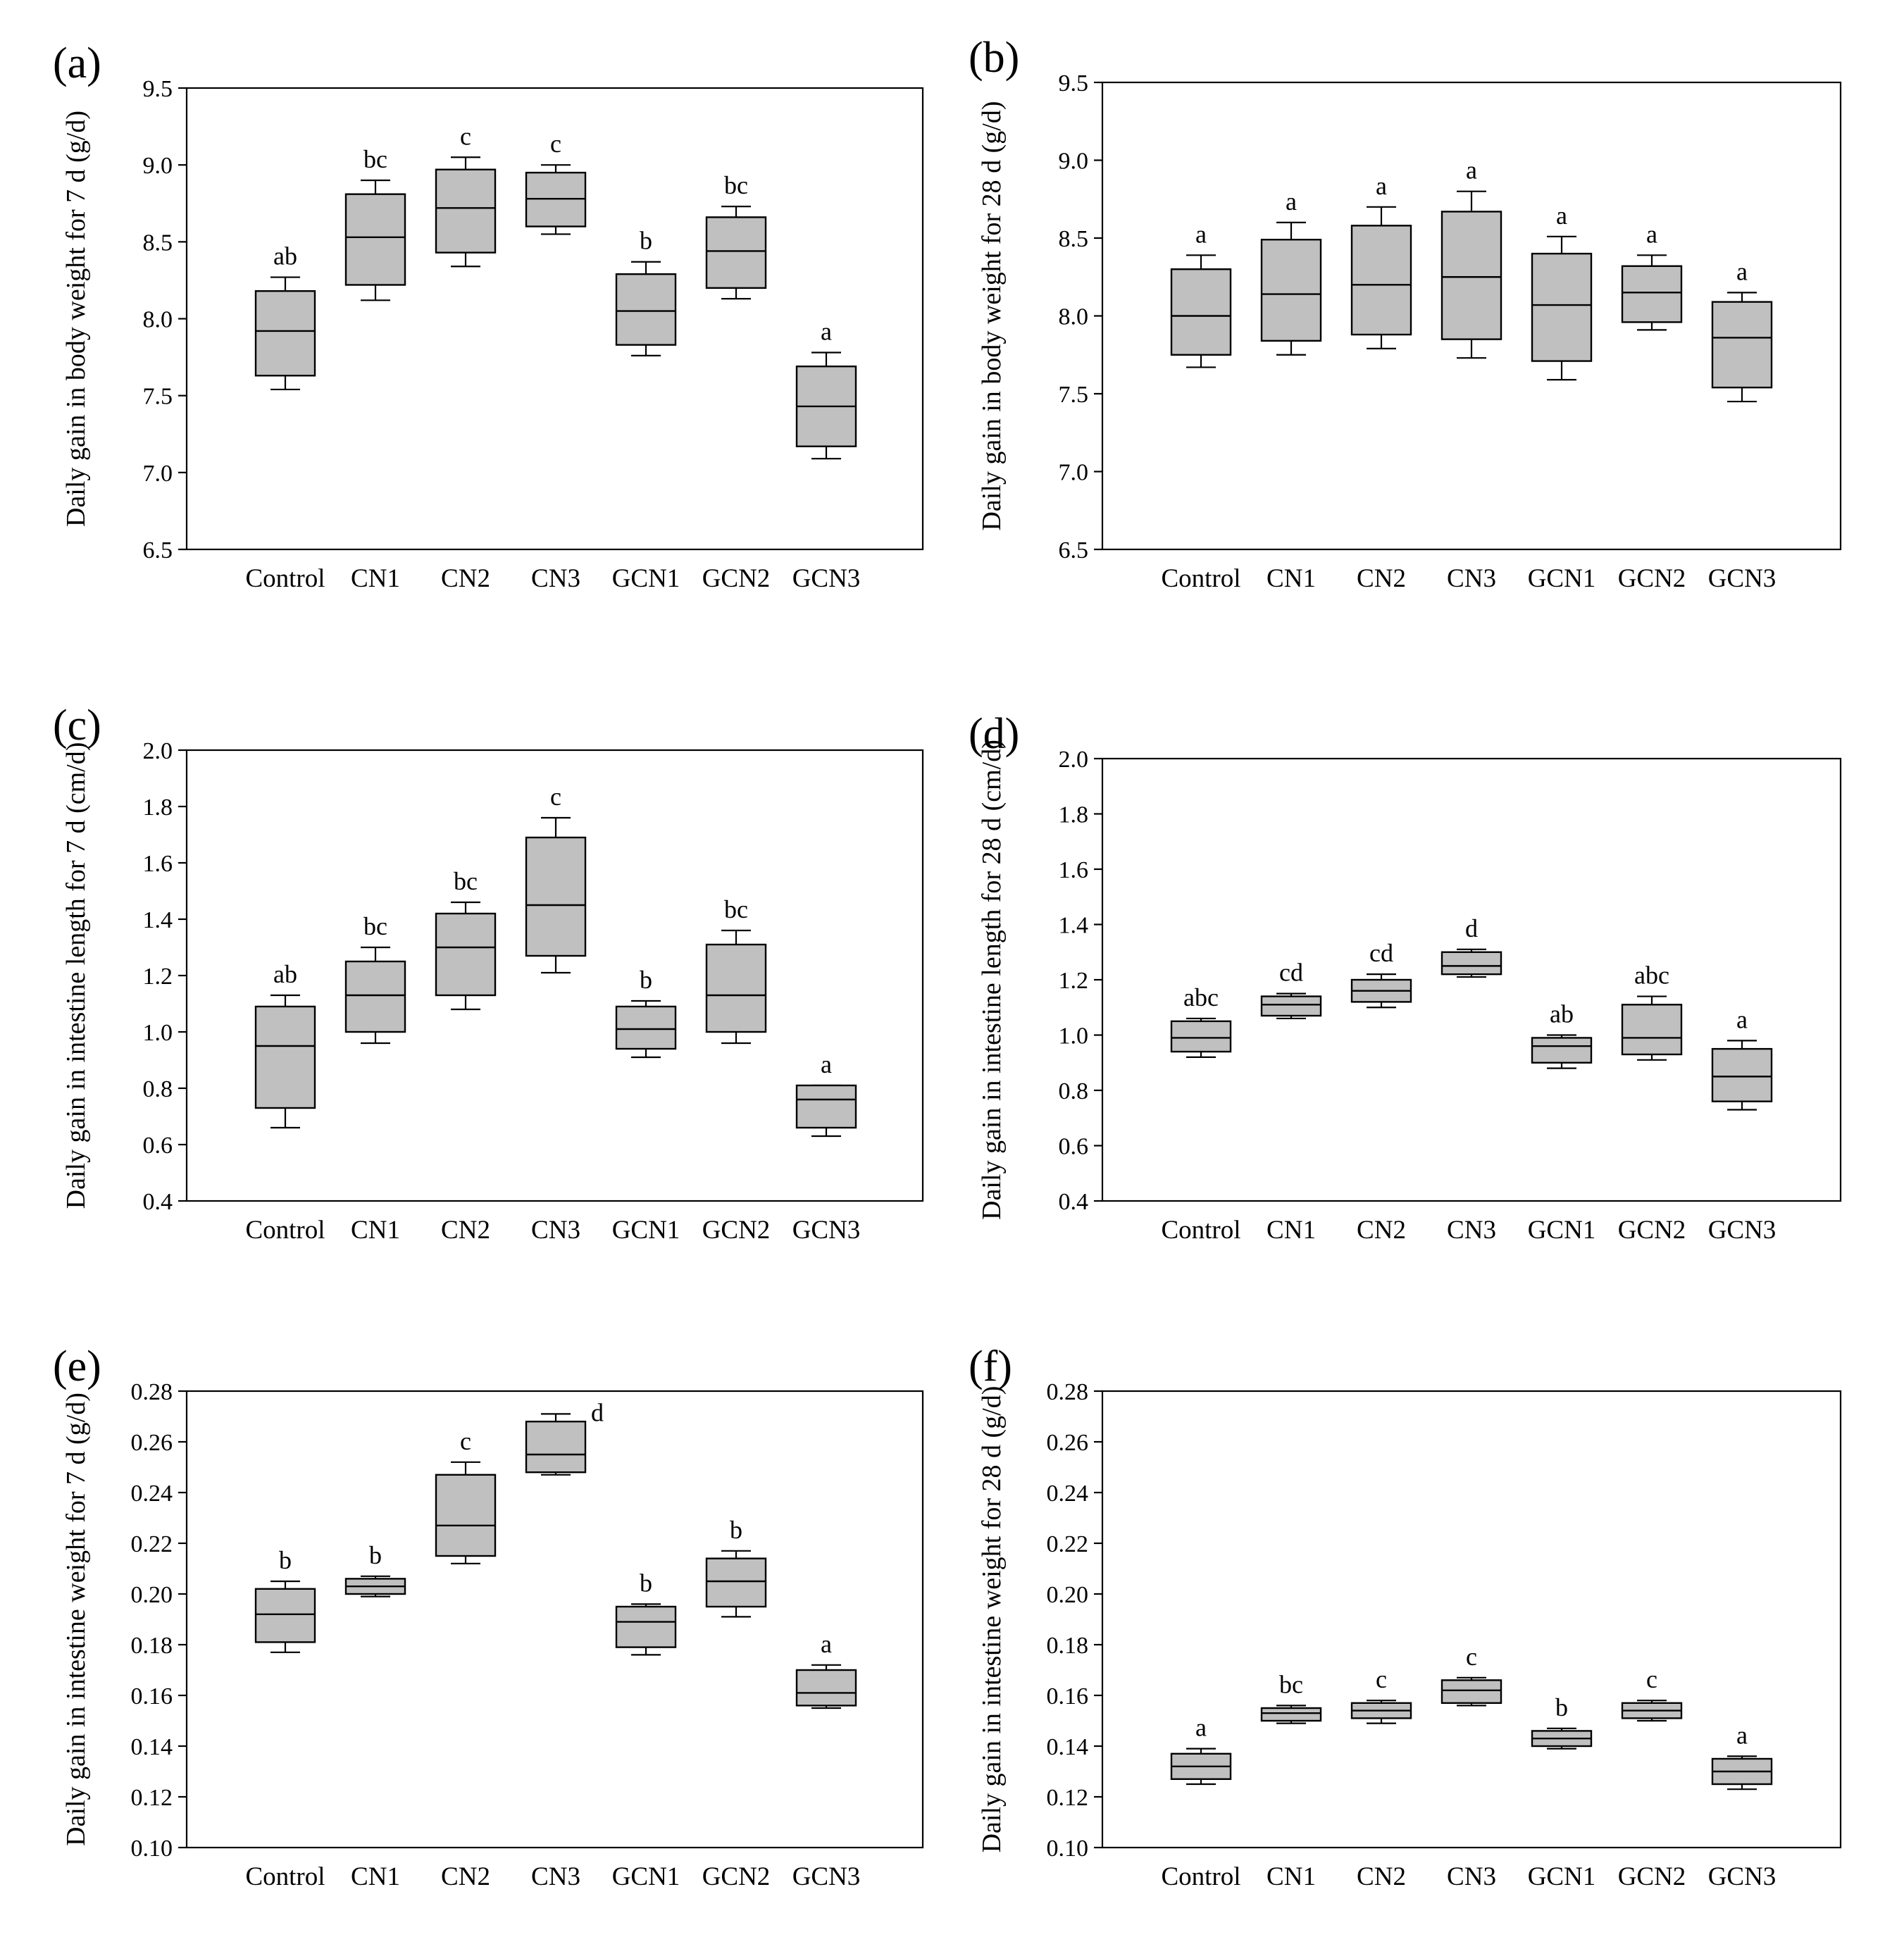 This screenshot has height=1937, width=1904. I want to click on y-tick-label: 7.0, so click(158, 474).